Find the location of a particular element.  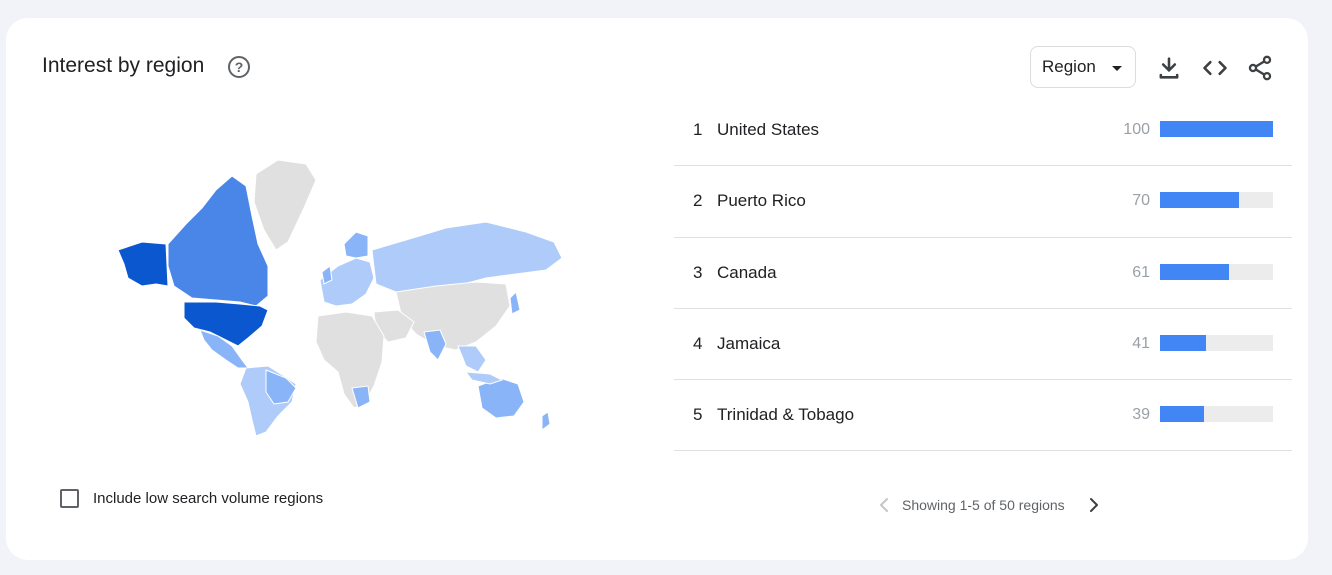

map-region-scandinavia is located at coordinates (356, 245).